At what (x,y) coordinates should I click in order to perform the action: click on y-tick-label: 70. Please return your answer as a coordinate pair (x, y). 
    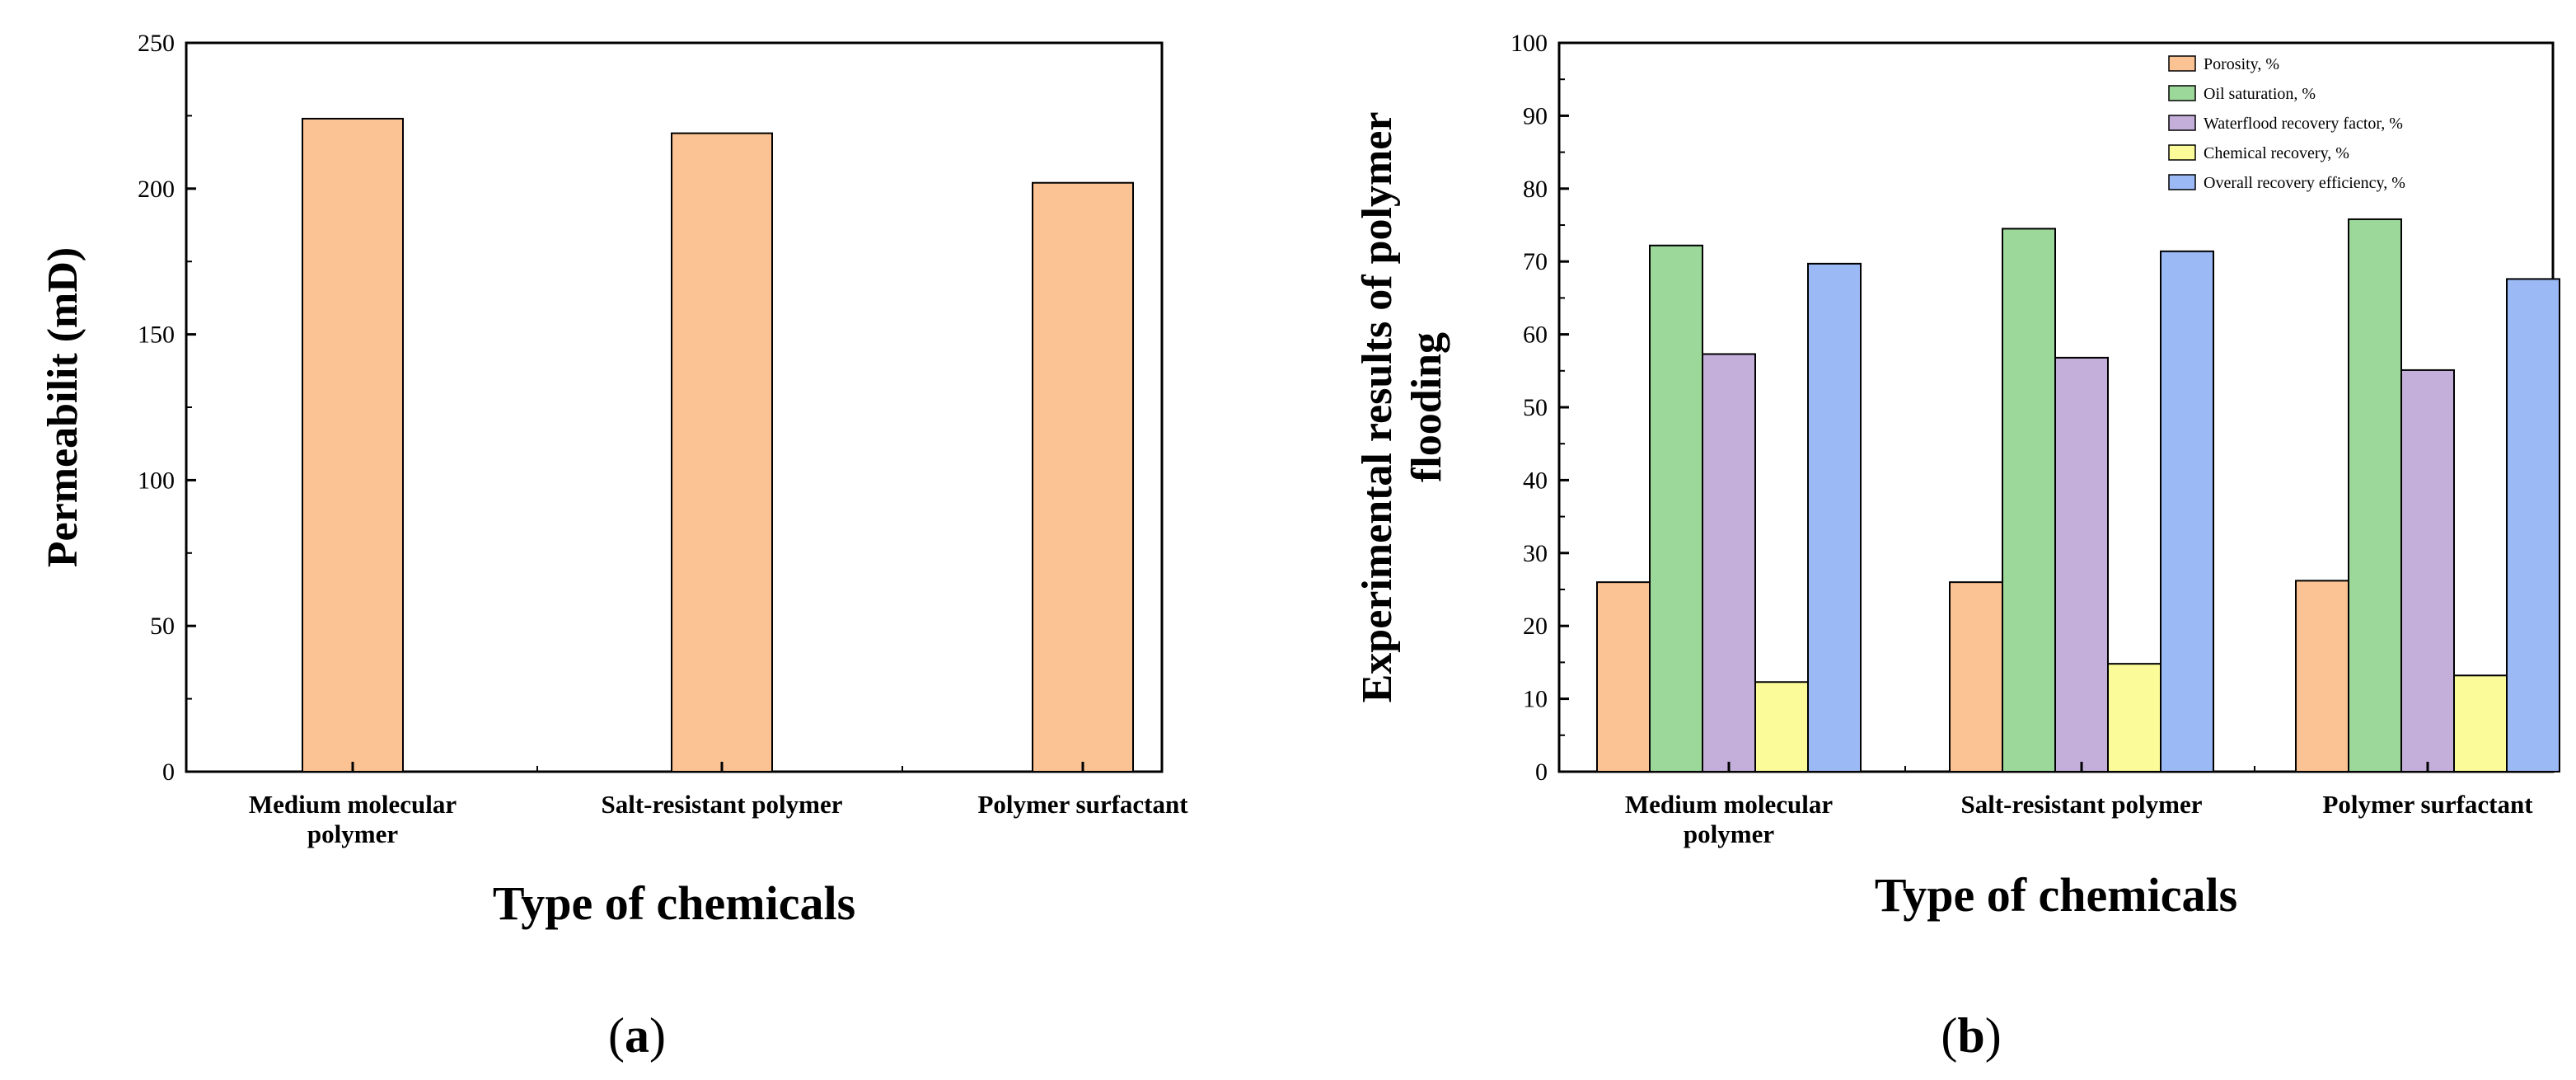
    Looking at the image, I should click on (1535, 262).